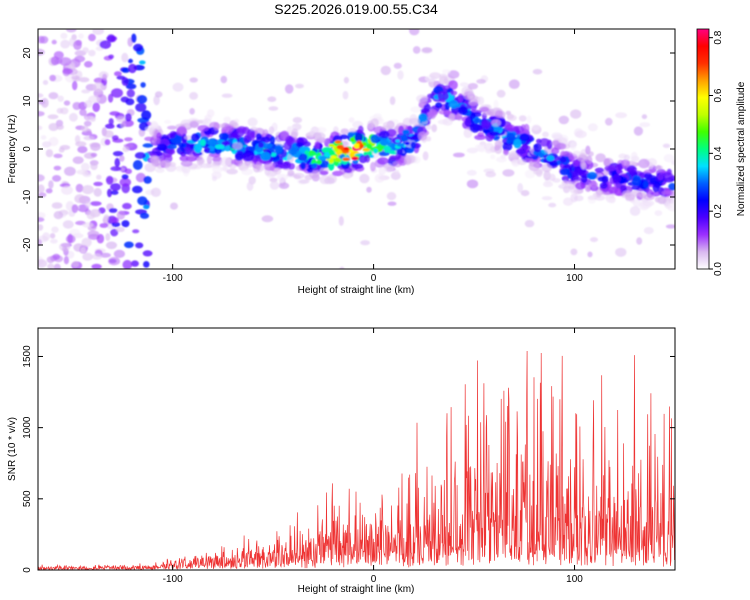  I want to click on snr-x-label: Height of straight line (km), so click(356, 589).